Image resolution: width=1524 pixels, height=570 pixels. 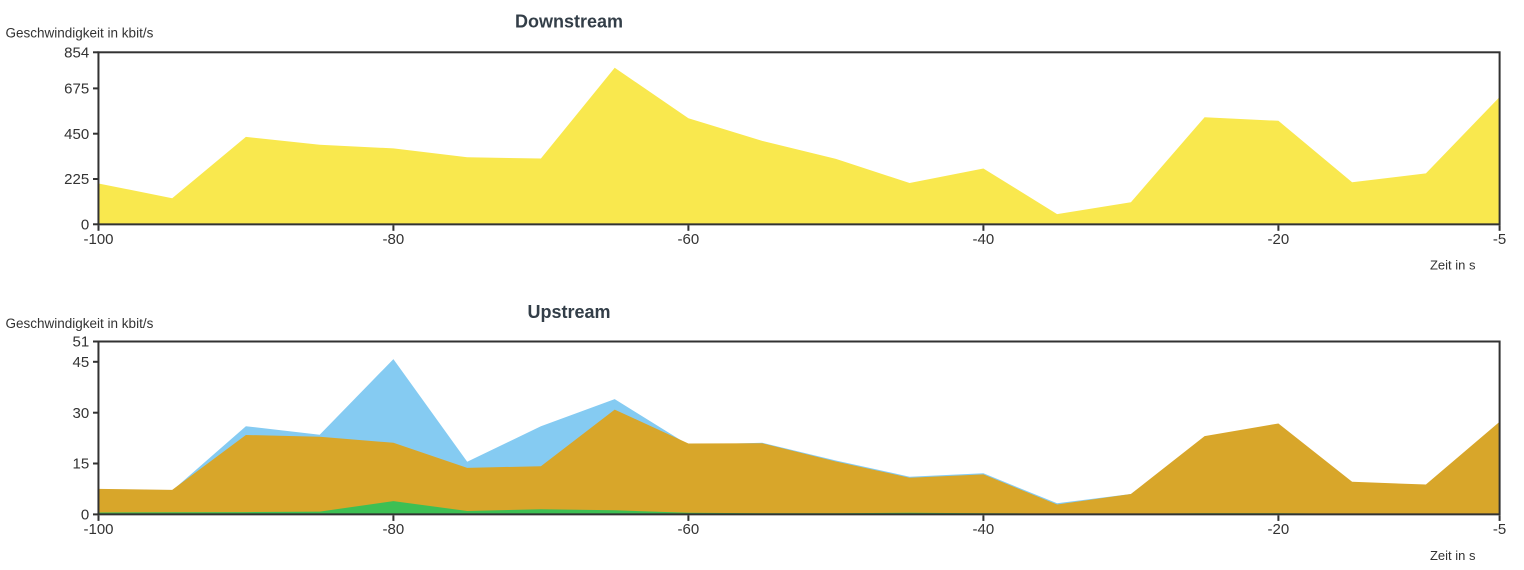 I want to click on svg-text: 854, so click(x=76, y=53).